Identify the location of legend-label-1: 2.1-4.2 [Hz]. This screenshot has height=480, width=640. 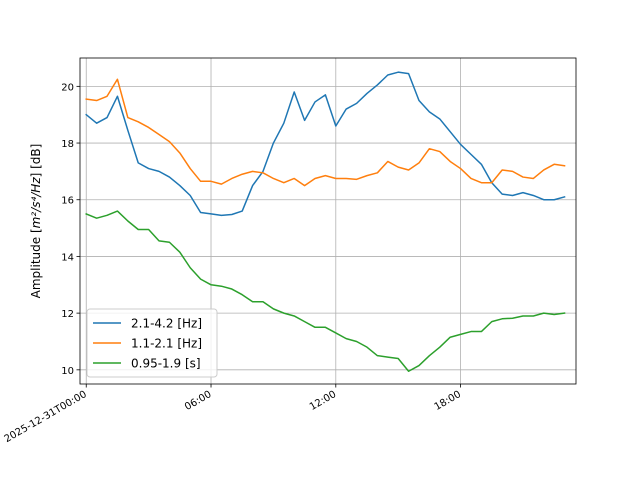
(166, 324).